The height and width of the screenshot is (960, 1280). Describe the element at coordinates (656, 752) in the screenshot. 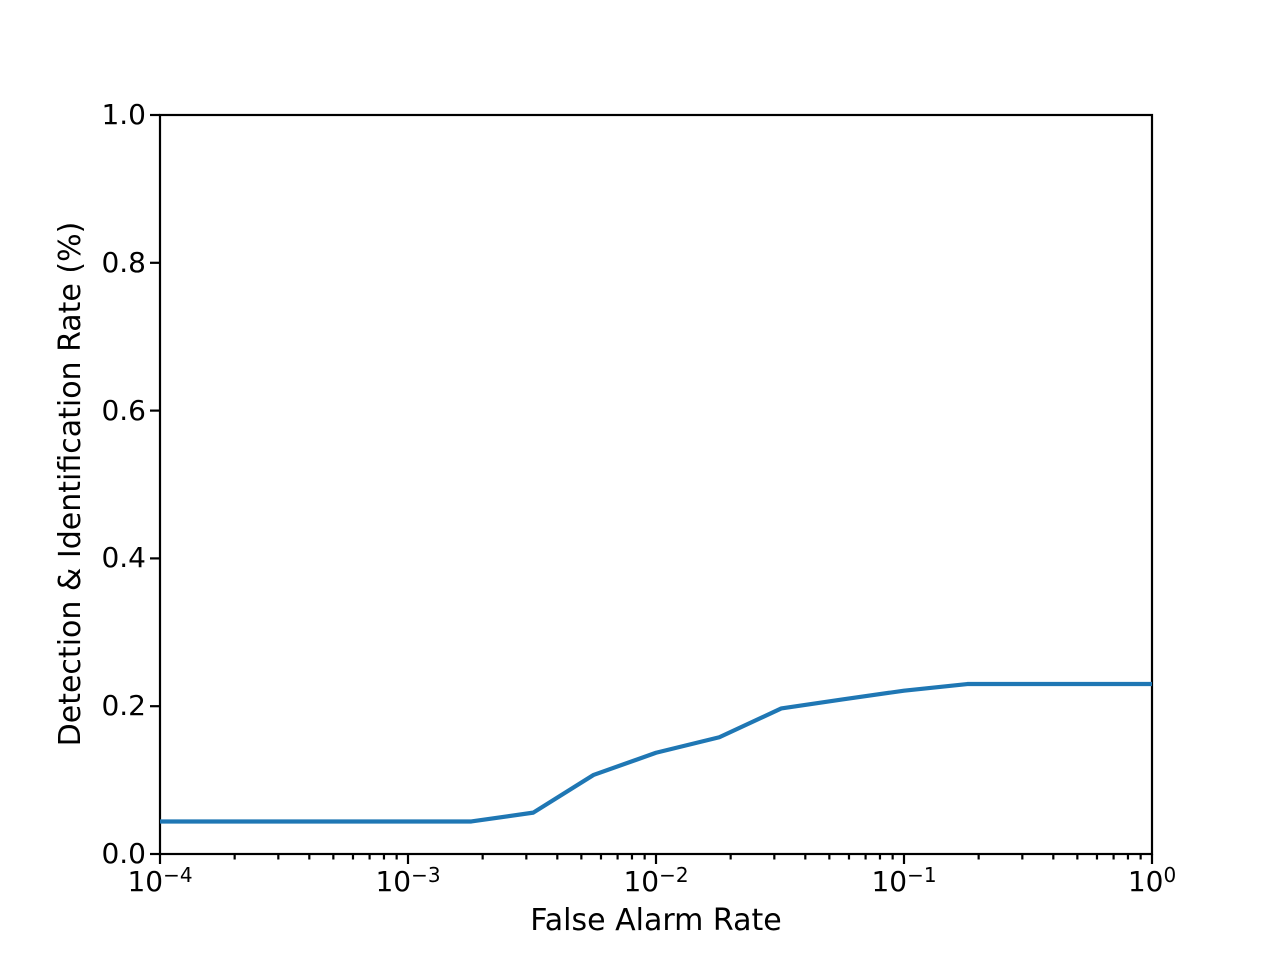

I see `dir-curve-line` at that location.